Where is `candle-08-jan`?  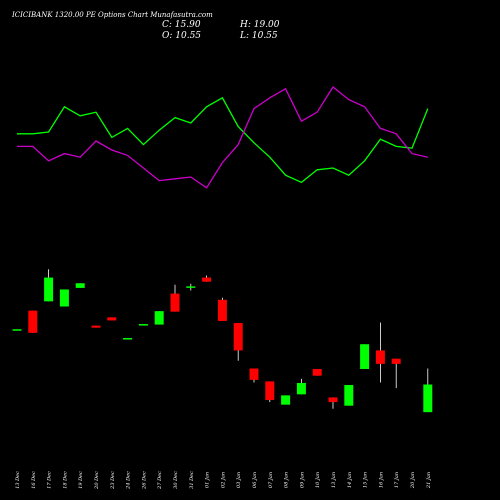 candle-08-jan is located at coordinates (286, 400).